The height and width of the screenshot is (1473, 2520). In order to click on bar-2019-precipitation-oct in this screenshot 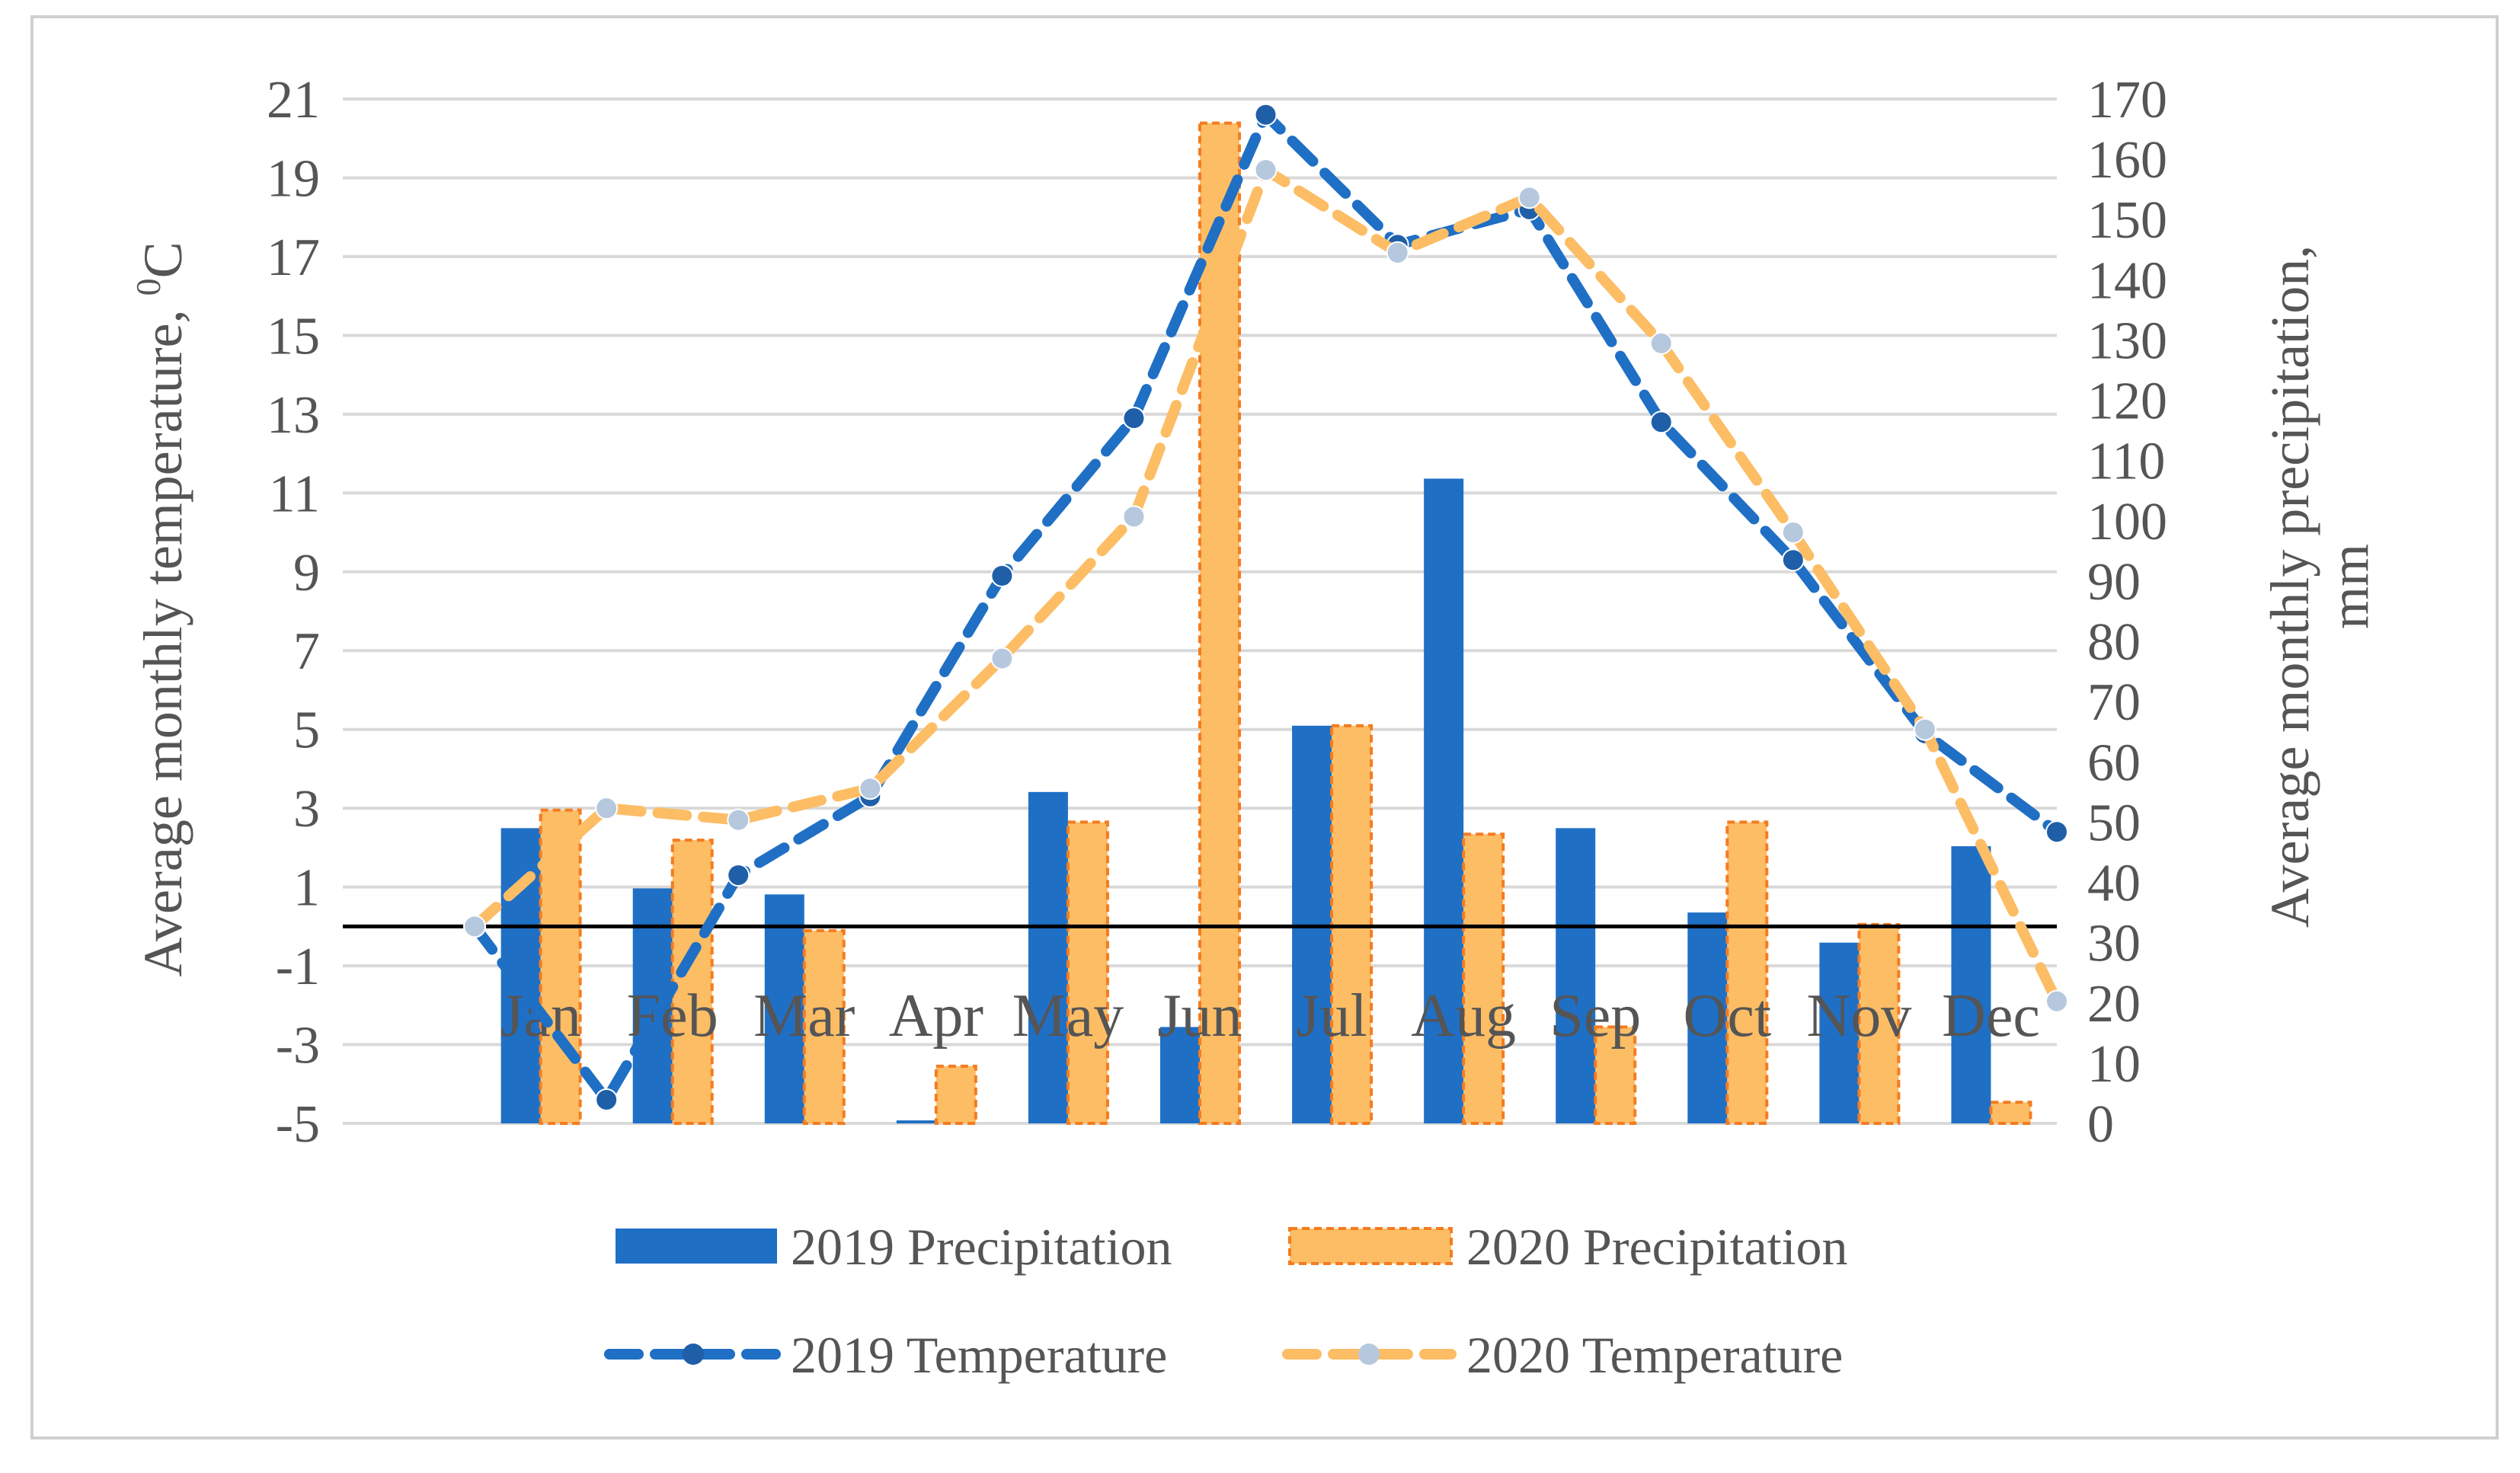, I will do `click(1707, 1018)`.